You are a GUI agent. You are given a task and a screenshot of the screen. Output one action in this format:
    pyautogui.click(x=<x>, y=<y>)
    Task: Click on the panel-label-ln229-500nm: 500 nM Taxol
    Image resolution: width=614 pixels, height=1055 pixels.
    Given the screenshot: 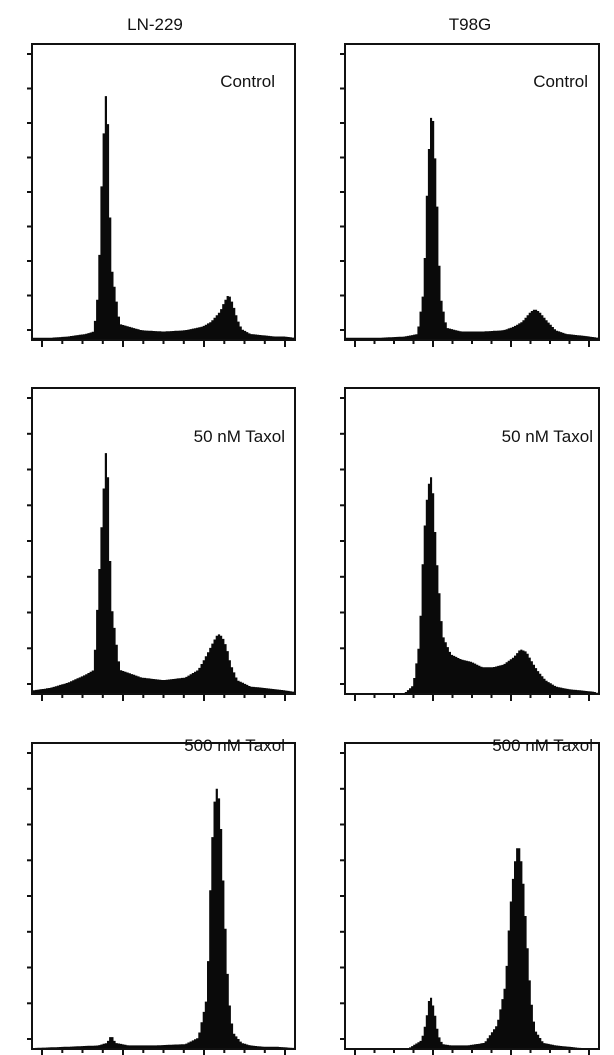 What is the action you would take?
    pyautogui.click(x=234, y=745)
    